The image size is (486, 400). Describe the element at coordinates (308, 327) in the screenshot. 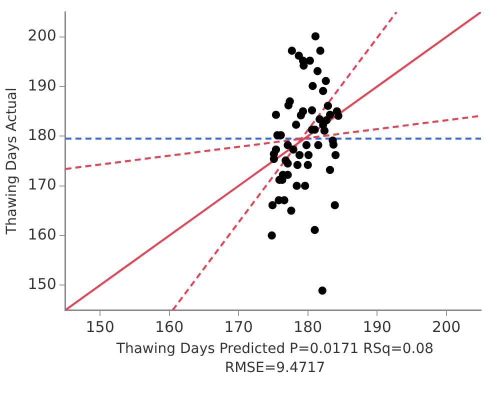

I see `x-tick-label: 180` at that location.